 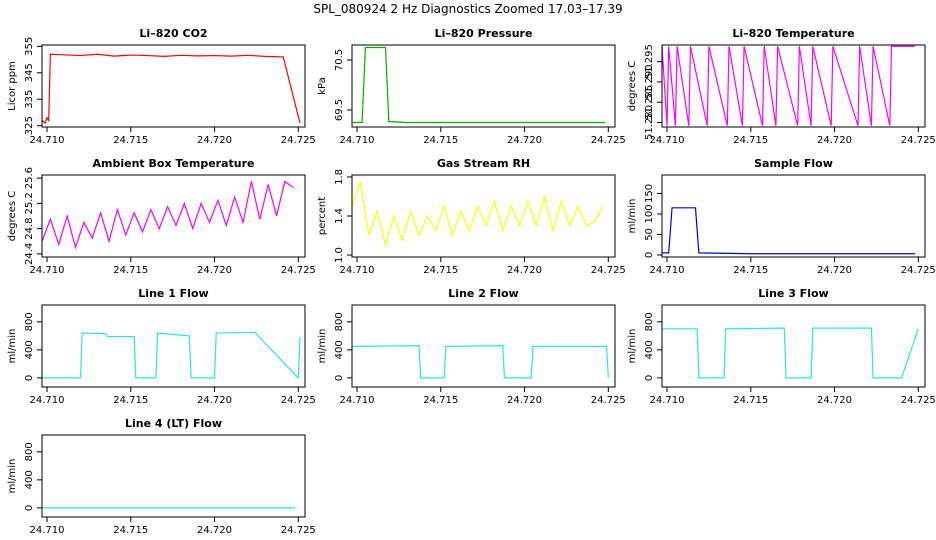 What do you see at coordinates (29, 72) in the screenshot?
I see `y-tick-label: 345` at bounding box center [29, 72].